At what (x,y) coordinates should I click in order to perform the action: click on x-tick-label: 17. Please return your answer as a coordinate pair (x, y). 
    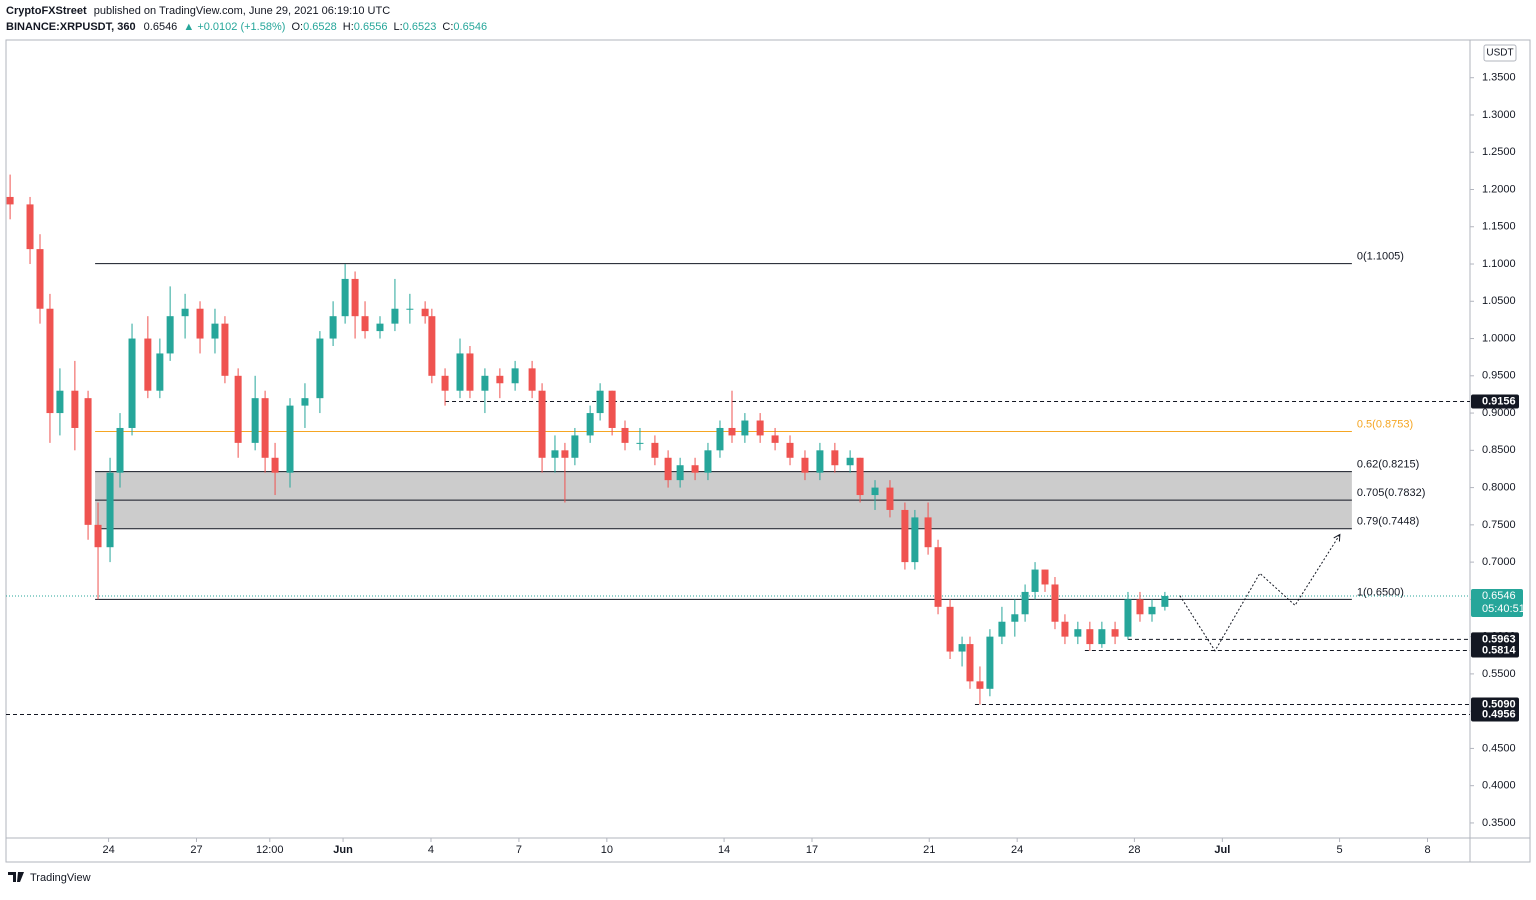
    Looking at the image, I should click on (812, 850).